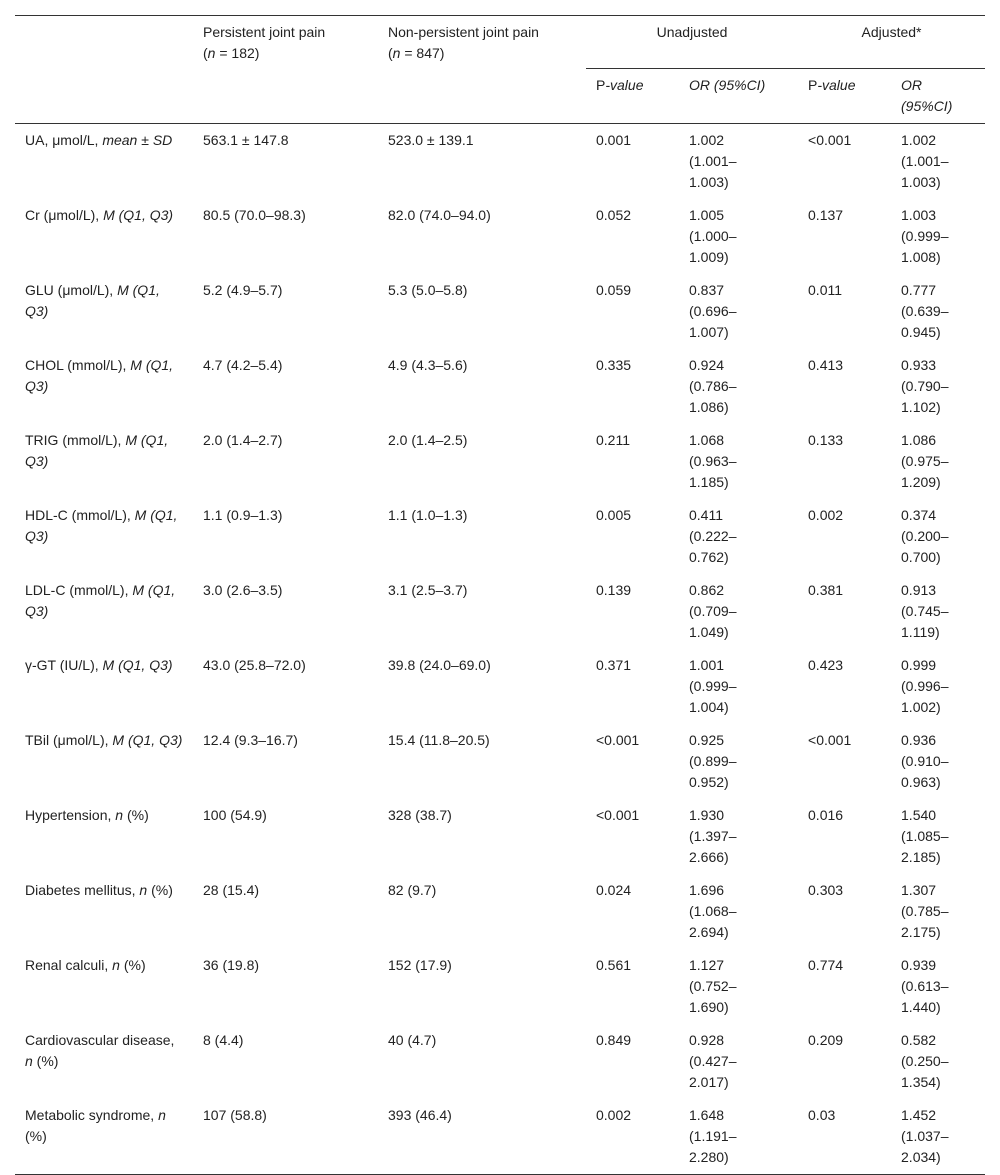 The image size is (1000, 1175). What do you see at coordinates (614, 1115) in the screenshot?
I see `cell-text: 0.002` at bounding box center [614, 1115].